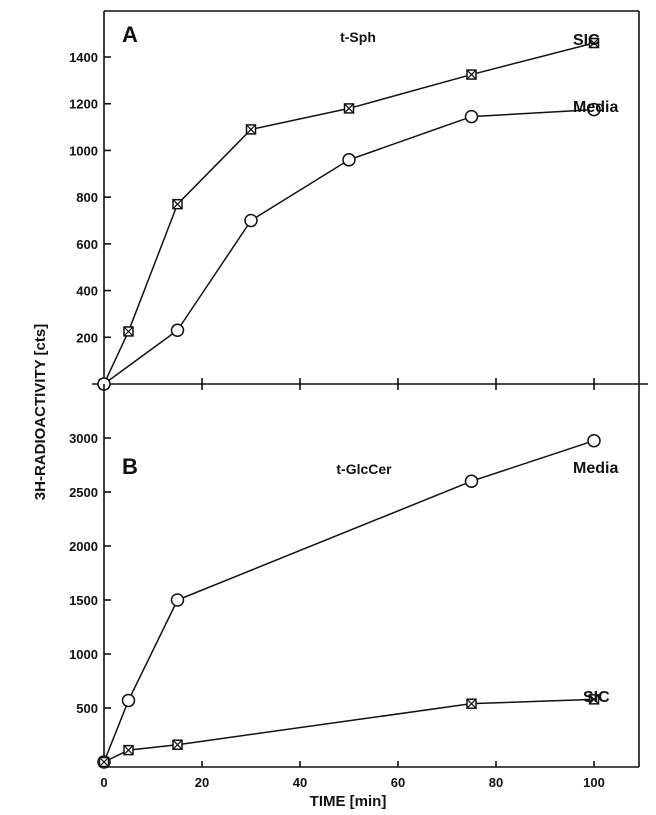  What do you see at coordinates (348, 801) in the screenshot?
I see `x-axis-title: TIME [min]` at bounding box center [348, 801].